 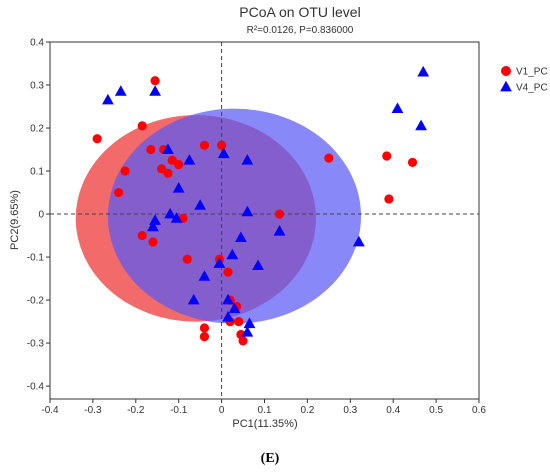 What do you see at coordinates (307, 410) in the screenshot?
I see `x-tick-label: 0.2` at bounding box center [307, 410].